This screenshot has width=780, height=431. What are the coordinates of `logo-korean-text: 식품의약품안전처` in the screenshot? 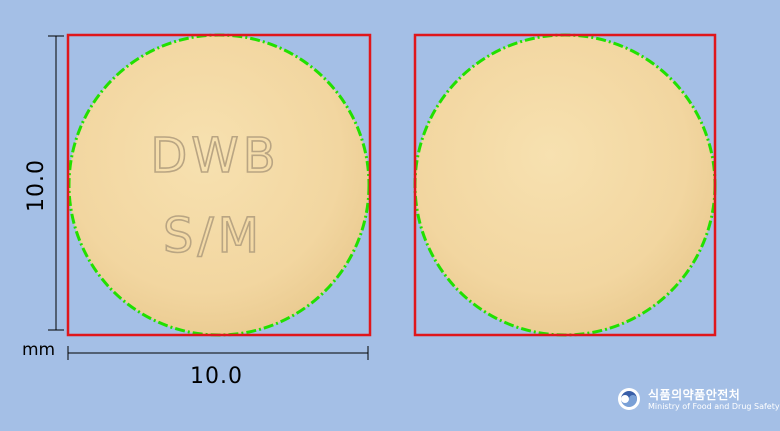 It's located at (694, 395).